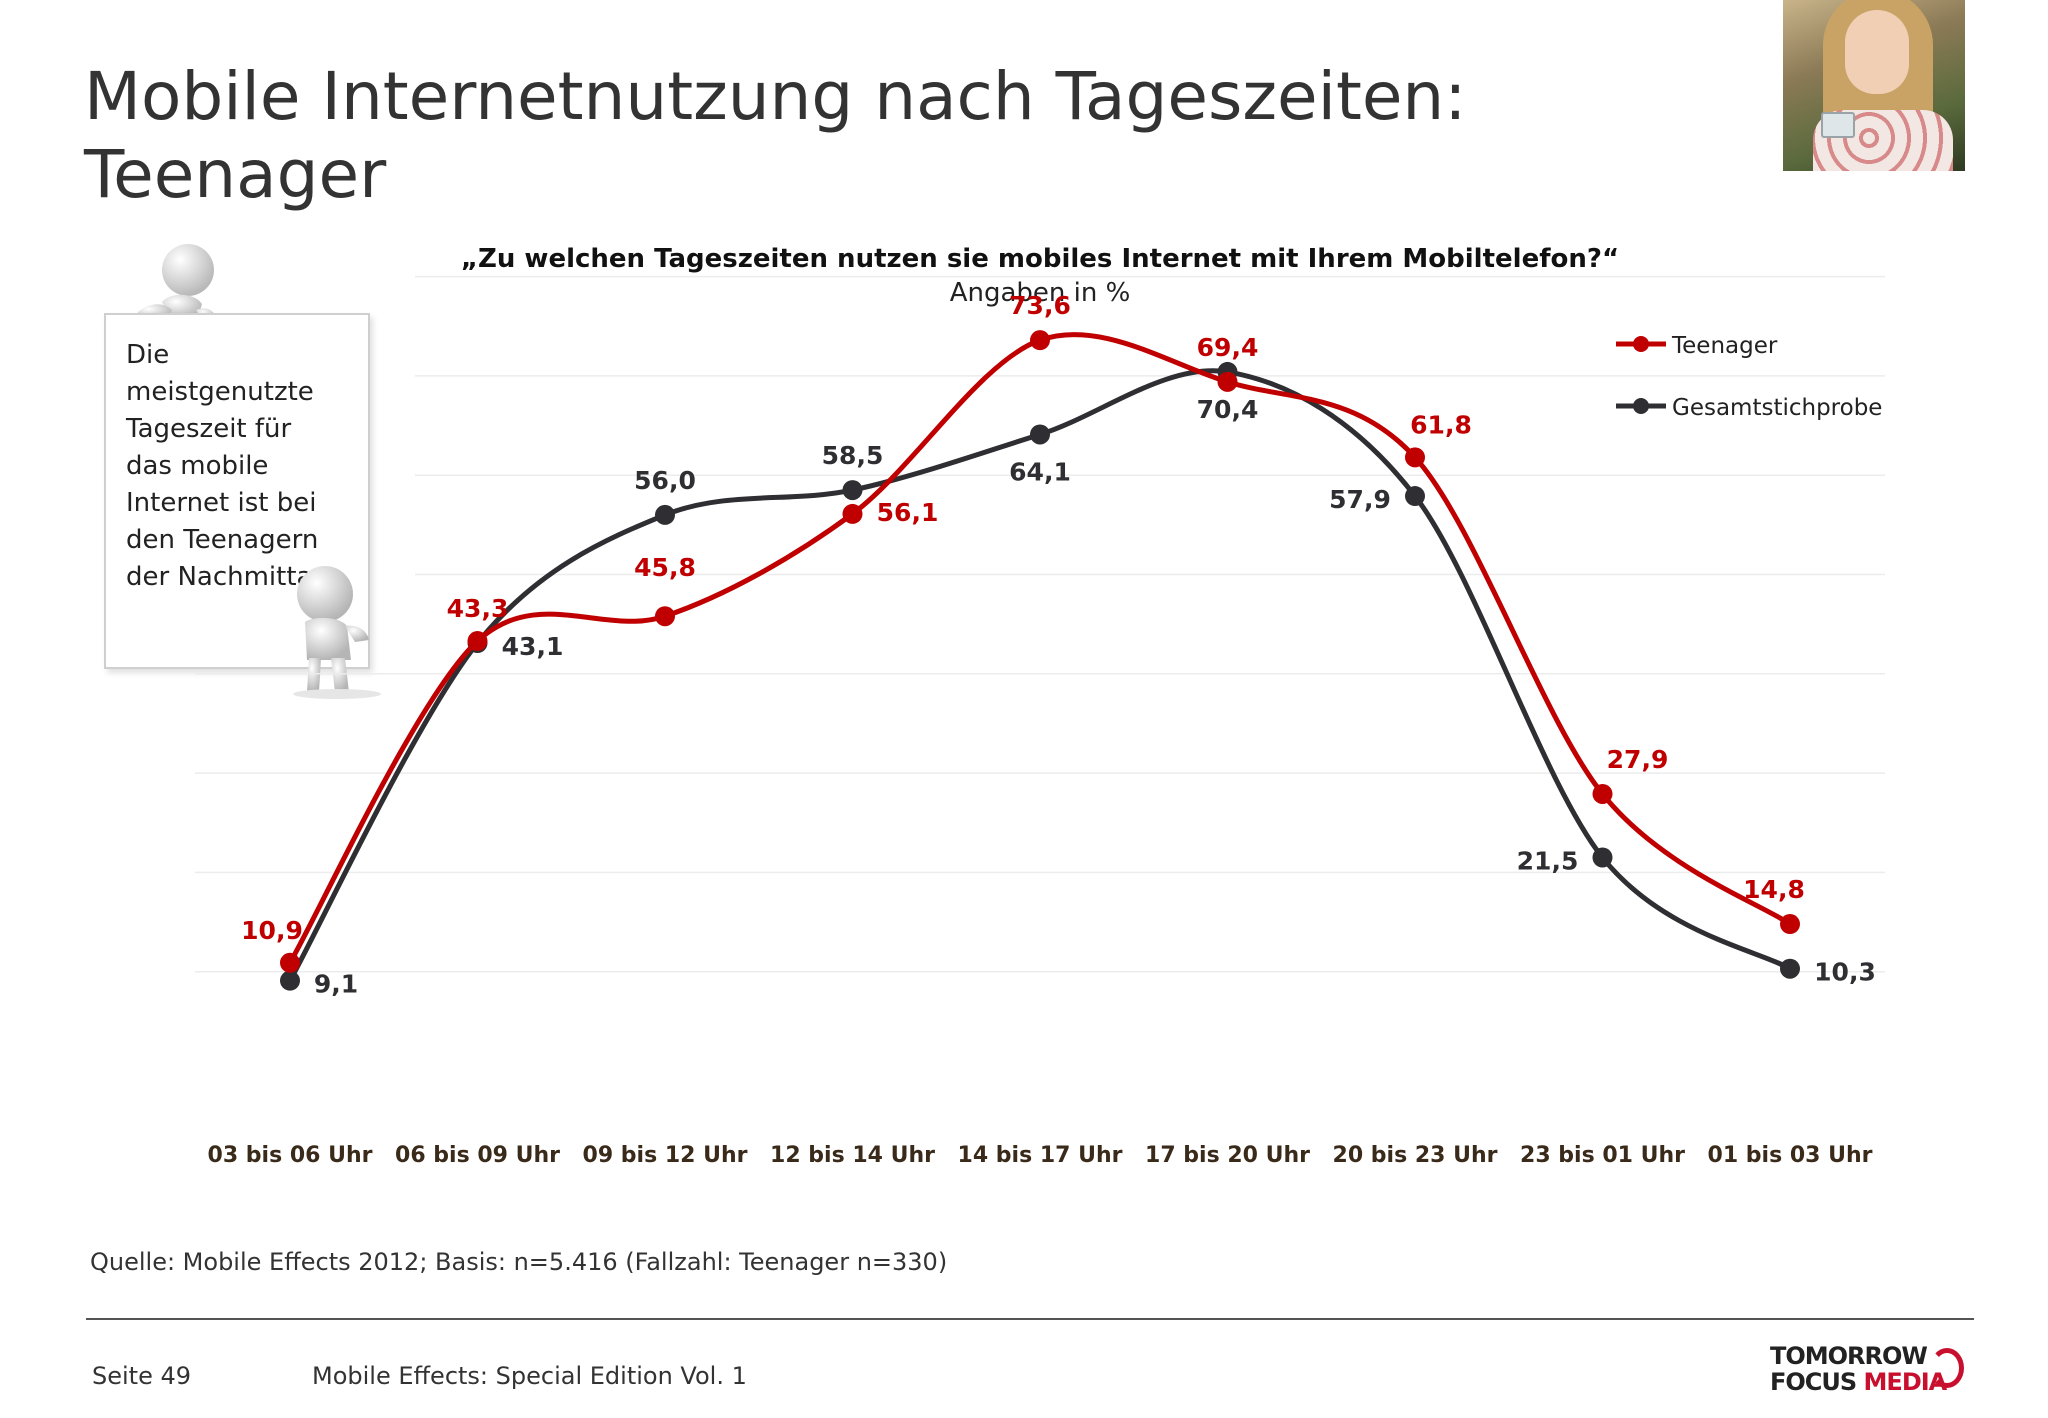 The image size is (2048, 1418). What do you see at coordinates (529, 1376) in the screenshot?
I see `publication-name: Mobile Effects: Special Edition Vol. 1` at bounding box center [529, 1376].